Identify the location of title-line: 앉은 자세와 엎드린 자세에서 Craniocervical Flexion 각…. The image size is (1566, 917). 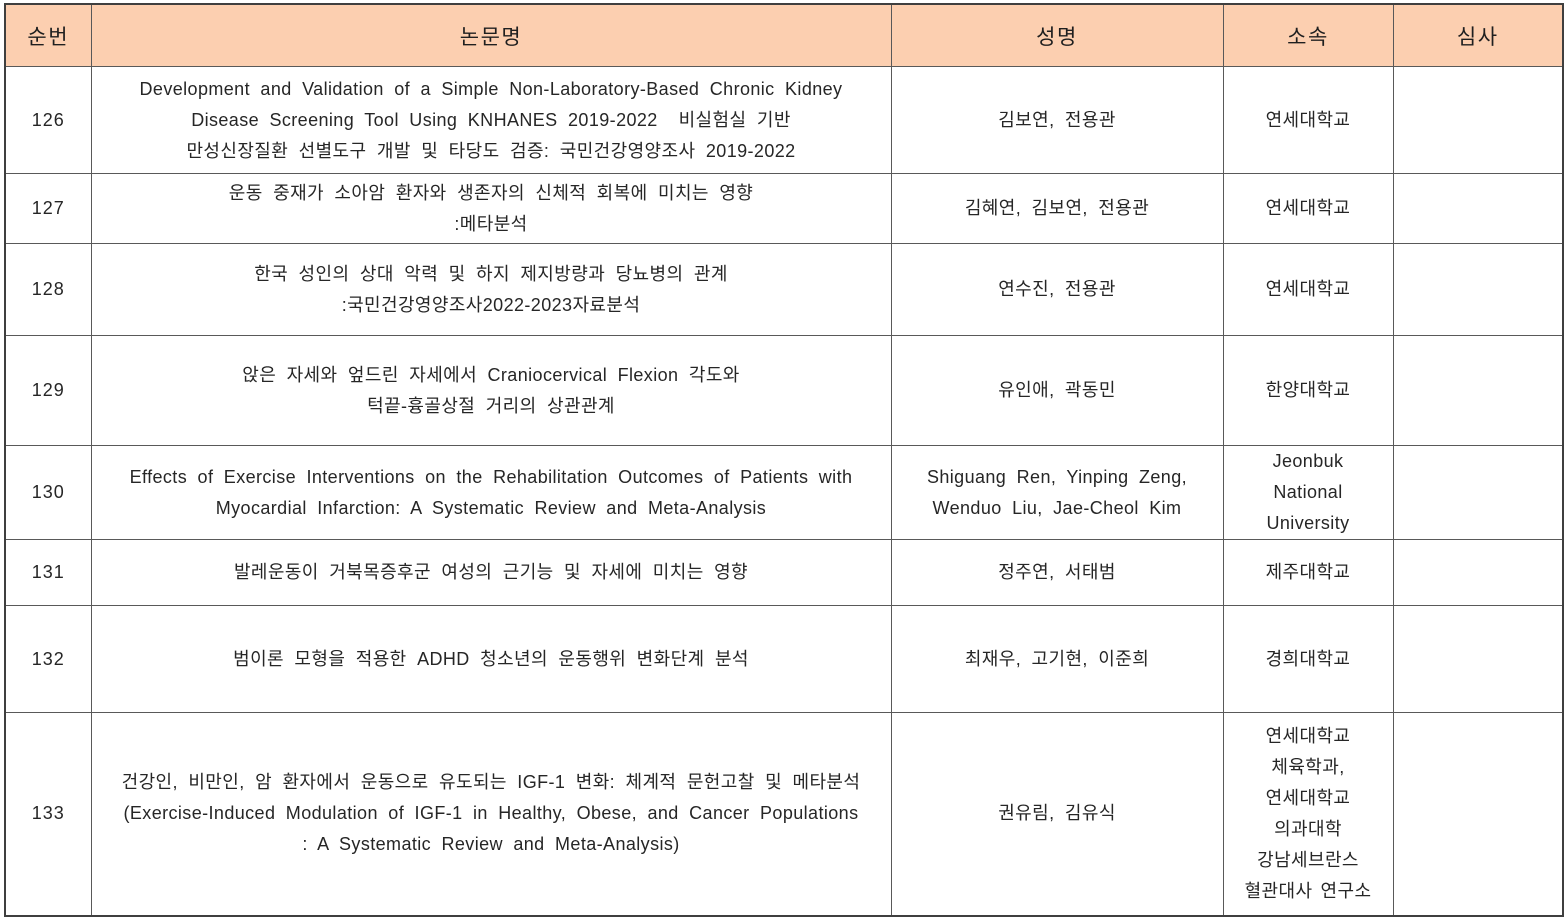
(491, 374).